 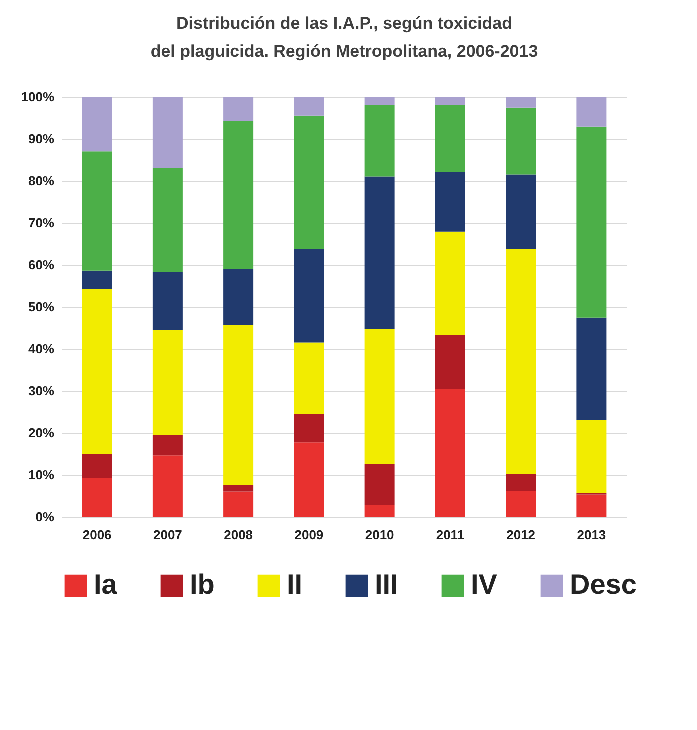 What do you see at coordinates (41, 475) in the screenshot?
I see `y-tick-label: 10%` at bounding box center [41, 475].